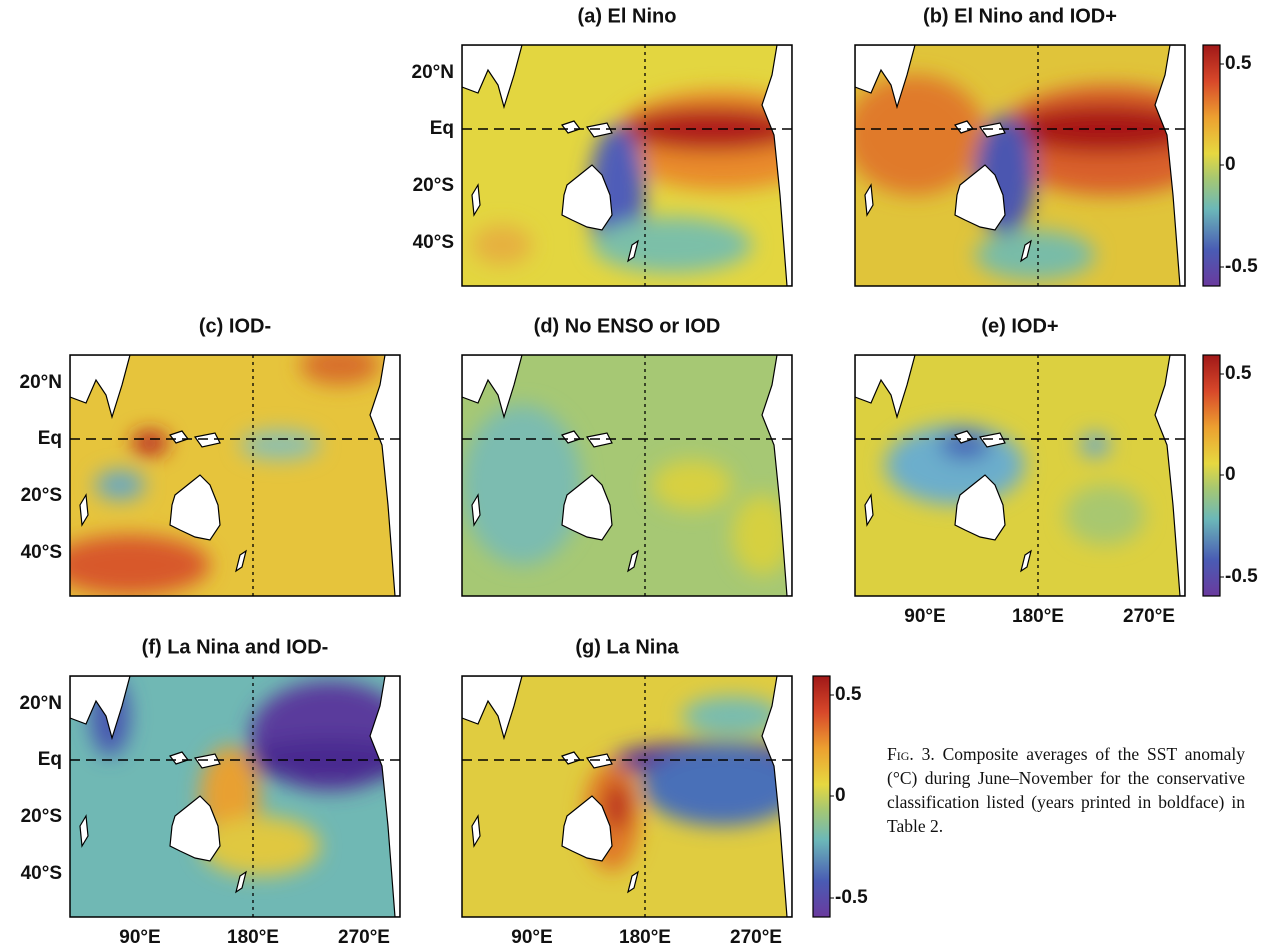 The image size is (1266, 952). Describe the element at coordinates (1019, 326) in the screenshot. I see `panel-title: (e) IOD+` at that location.